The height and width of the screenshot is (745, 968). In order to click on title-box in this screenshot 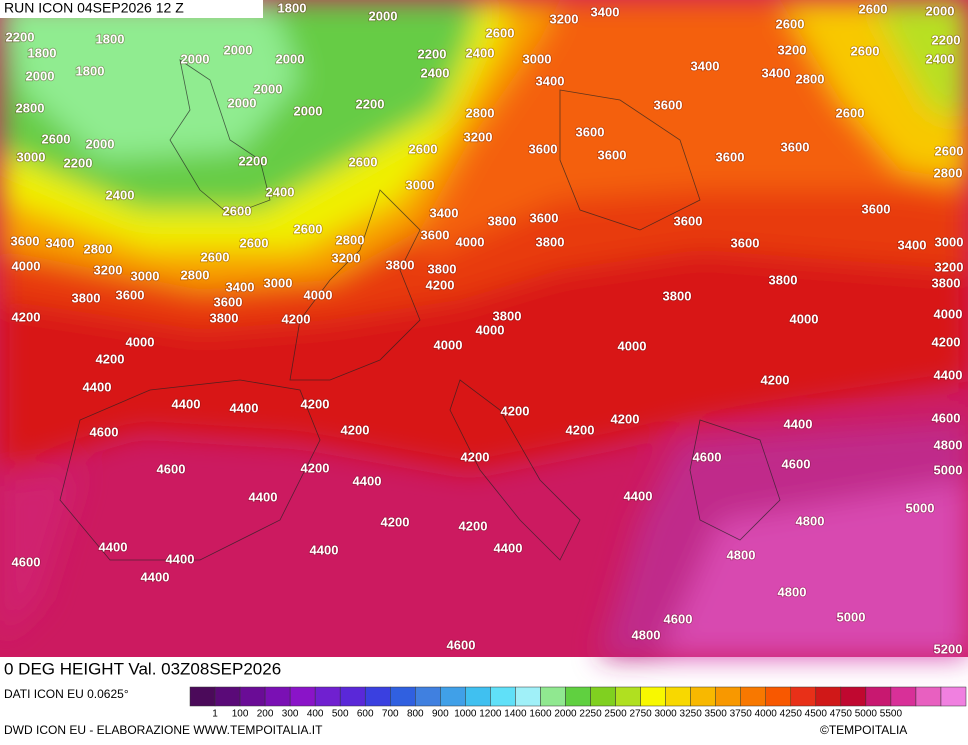, I will do `click(206, 670)`.